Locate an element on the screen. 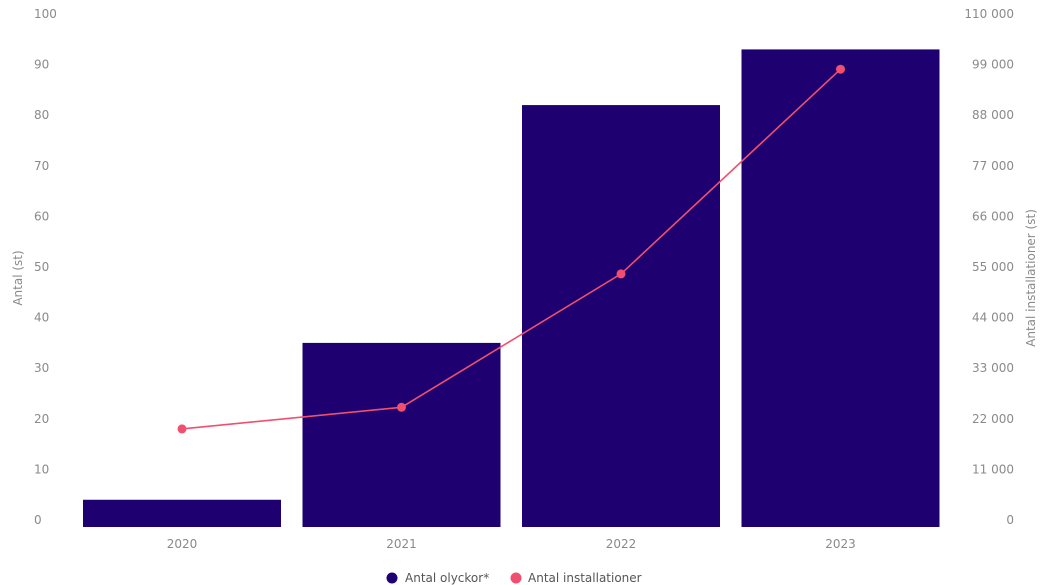 This screenshot has width=1040, height=585. legend-label-accidents: Antal olyckor* is located at coordinates (447, 578).